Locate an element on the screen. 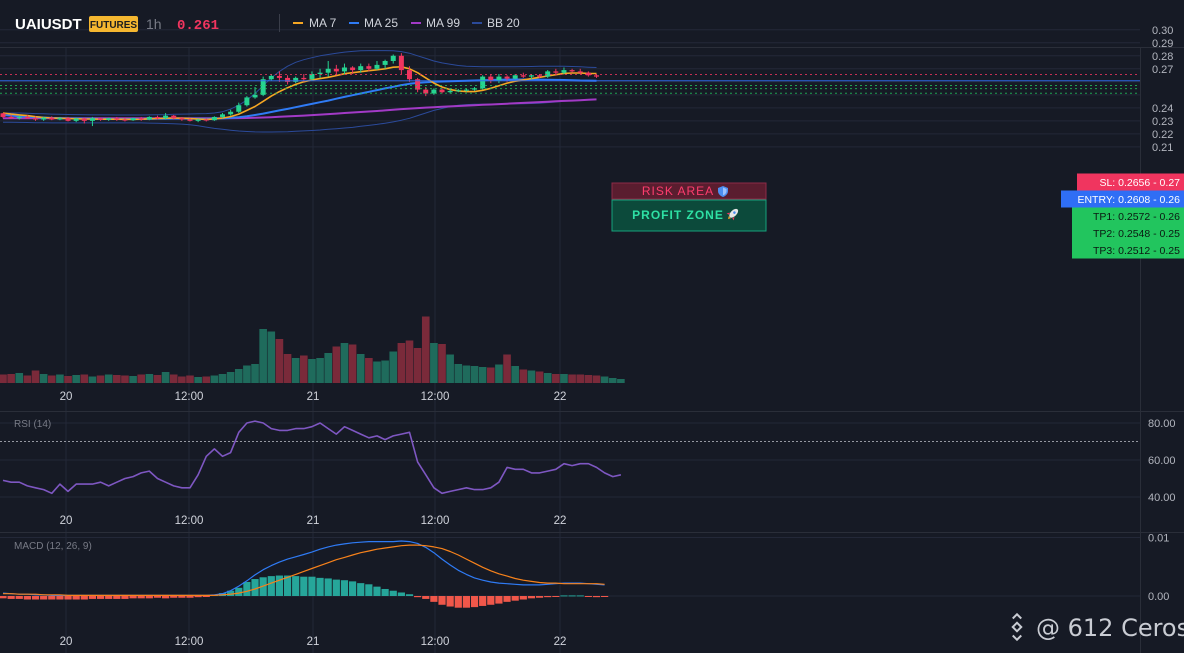  legend-bb20: BB 20 is located at coordinates (496, 23).